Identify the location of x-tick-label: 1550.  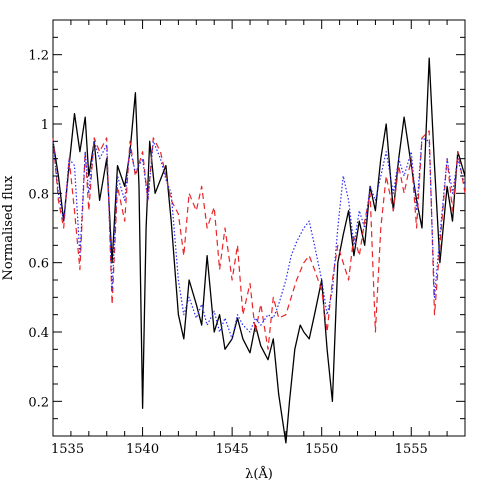
(321, 449).